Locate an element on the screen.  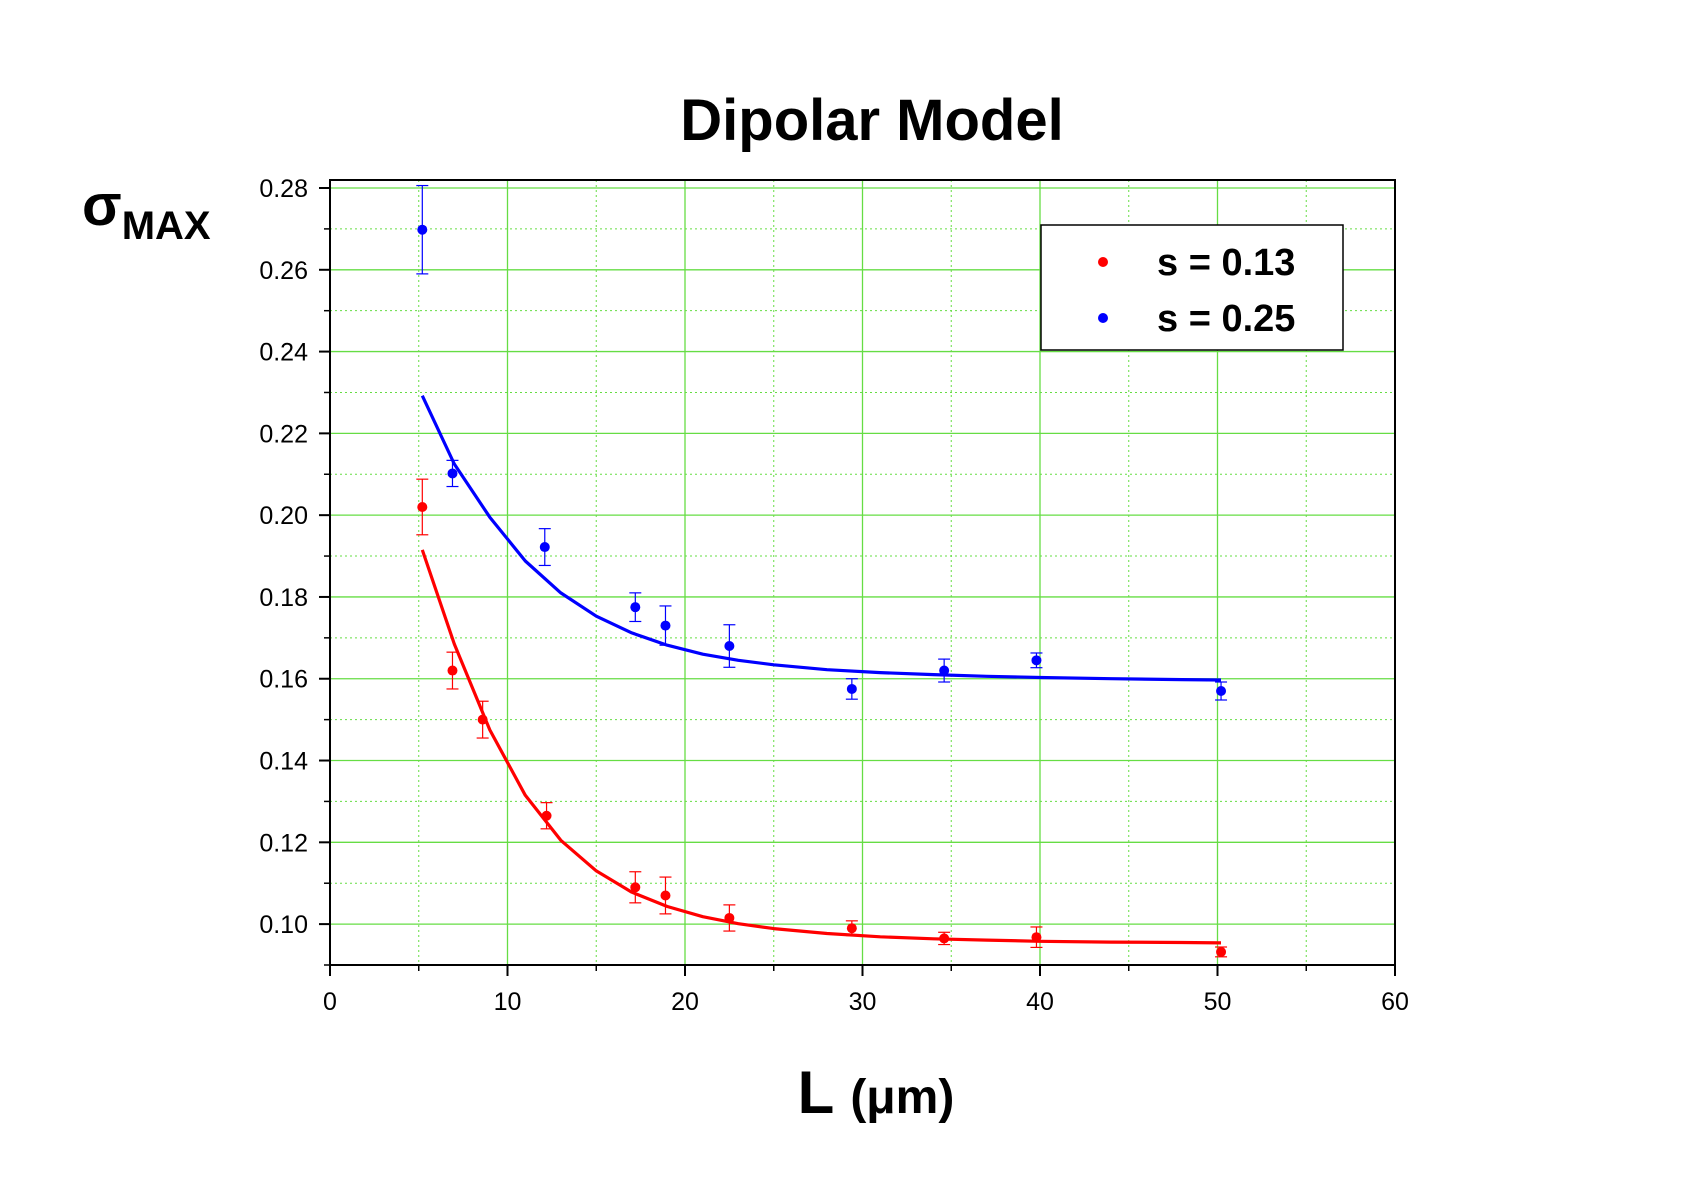
x-tick-label: 10 is located at coordinates (508, 1002).